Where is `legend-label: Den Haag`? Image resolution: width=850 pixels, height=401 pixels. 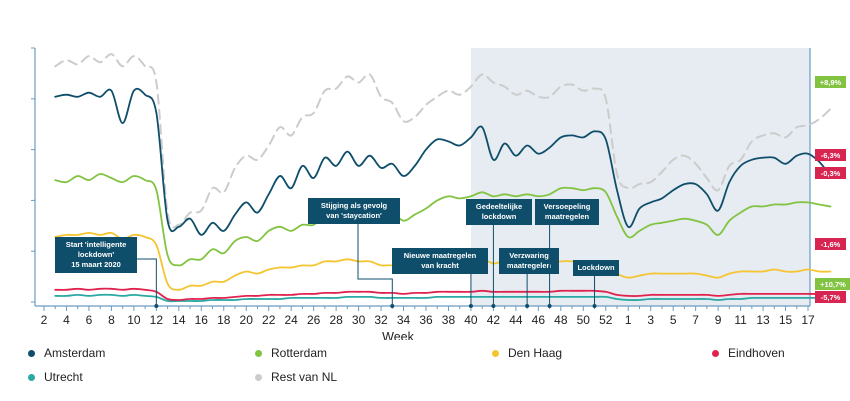
legend-label: Den Haag is located at coordinates (535, 353).